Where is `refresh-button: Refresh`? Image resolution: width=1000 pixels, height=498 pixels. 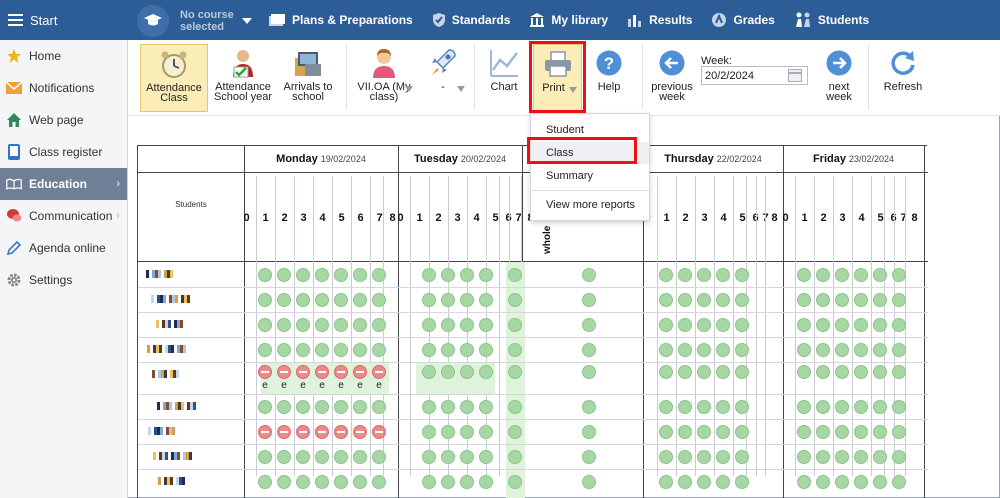
refresh-button: Refresh is located at coordinates (903, 78).